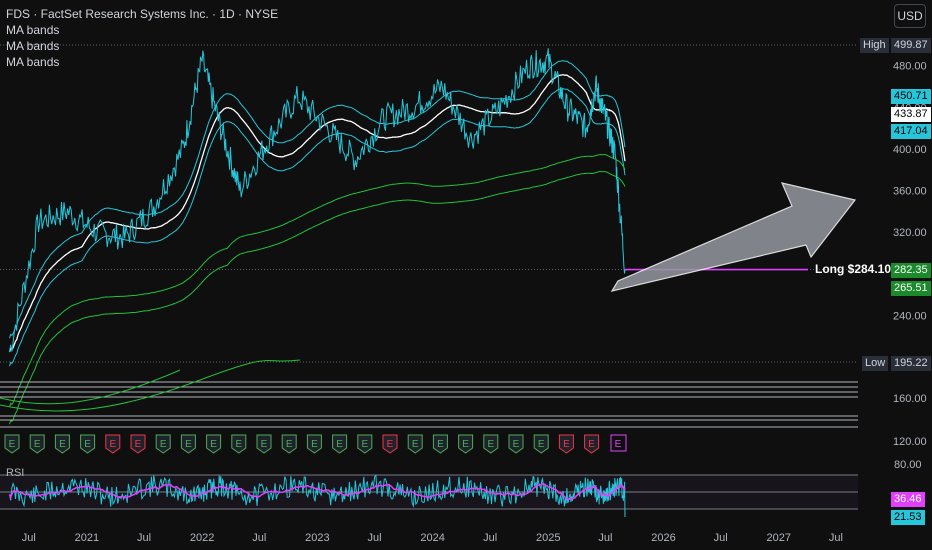  What do you see at coordinates (202, 538) in the screenshot?
I see `time-tick: 2022` at bounding box center [202, 538].